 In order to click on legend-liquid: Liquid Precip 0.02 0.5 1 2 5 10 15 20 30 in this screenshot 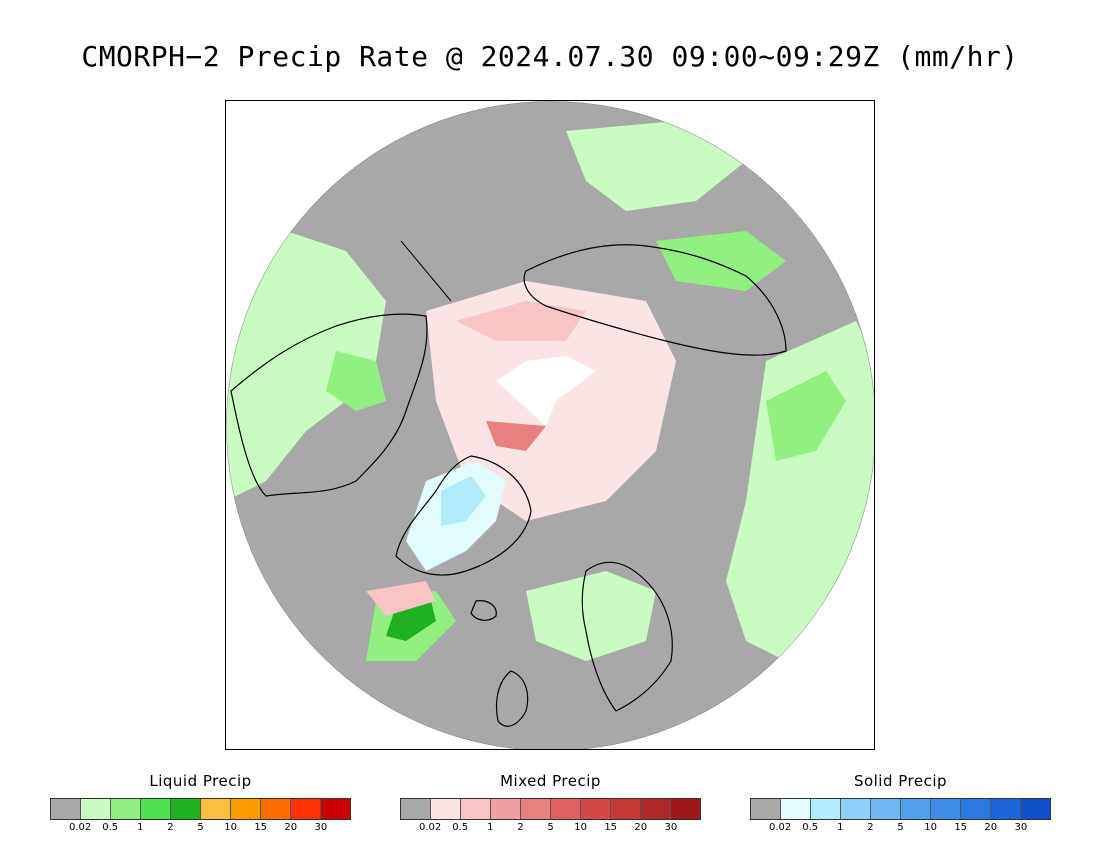, I will do `click(200, 804)`.